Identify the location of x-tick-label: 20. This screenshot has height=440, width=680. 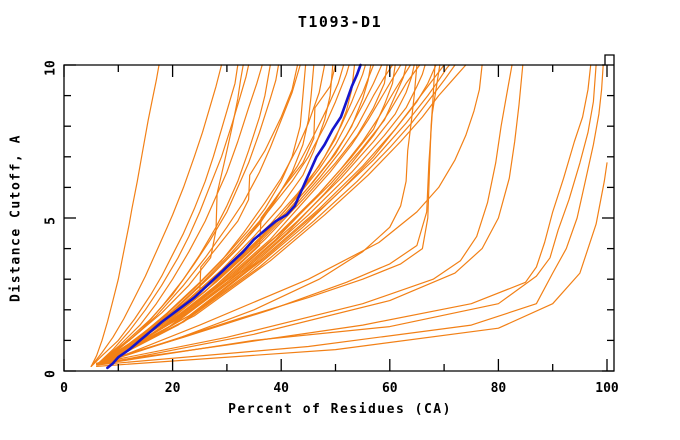
(173, 388).